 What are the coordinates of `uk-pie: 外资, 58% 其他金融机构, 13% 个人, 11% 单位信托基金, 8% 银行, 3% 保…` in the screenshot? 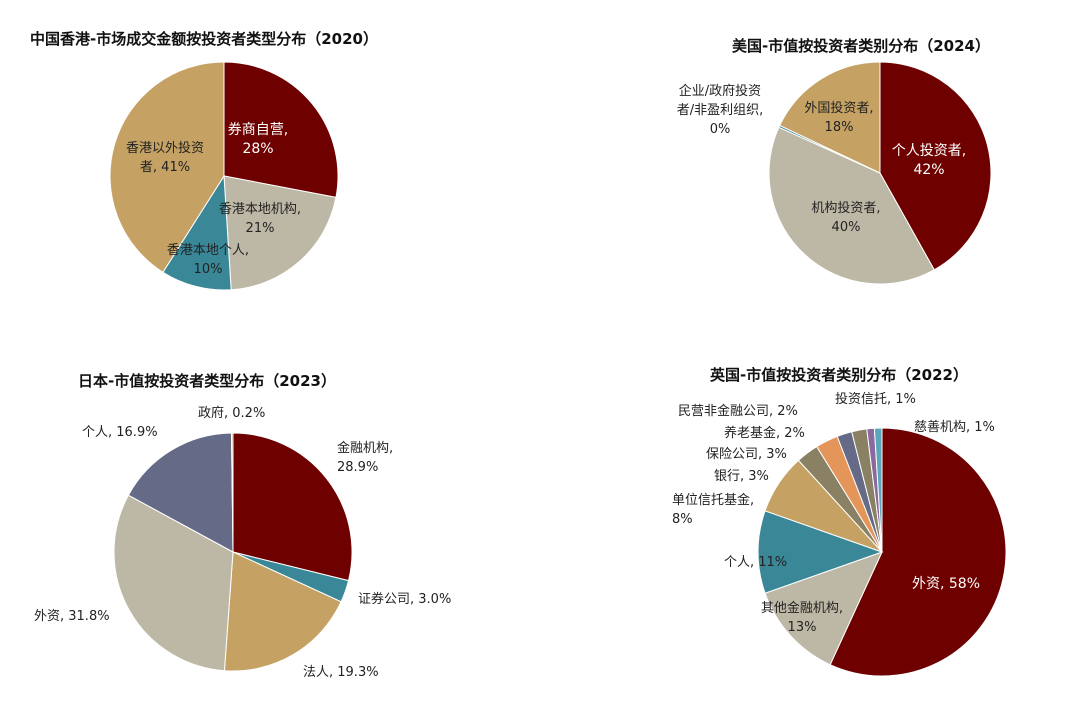 It's located at (839, 534).